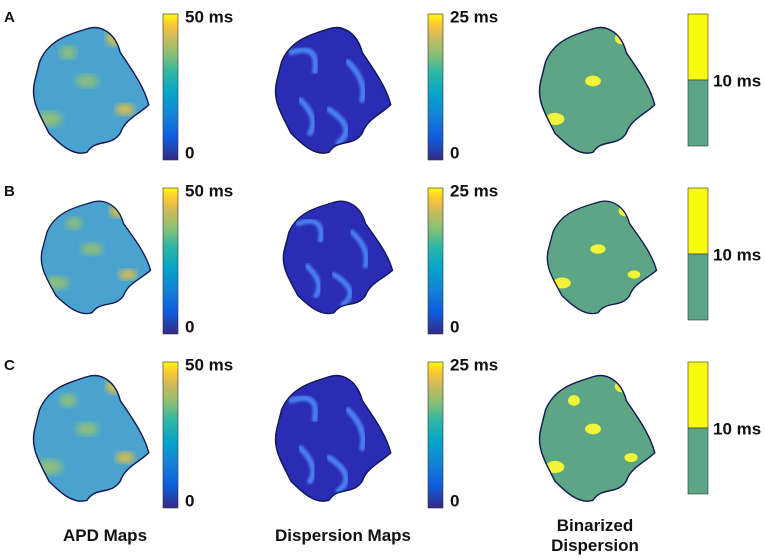 The width and height of the screenshot is (765, 559). Describe the element at coordinates (343, 535) in the screenshot. I see `column-label: Dispersion Maps` at that location.